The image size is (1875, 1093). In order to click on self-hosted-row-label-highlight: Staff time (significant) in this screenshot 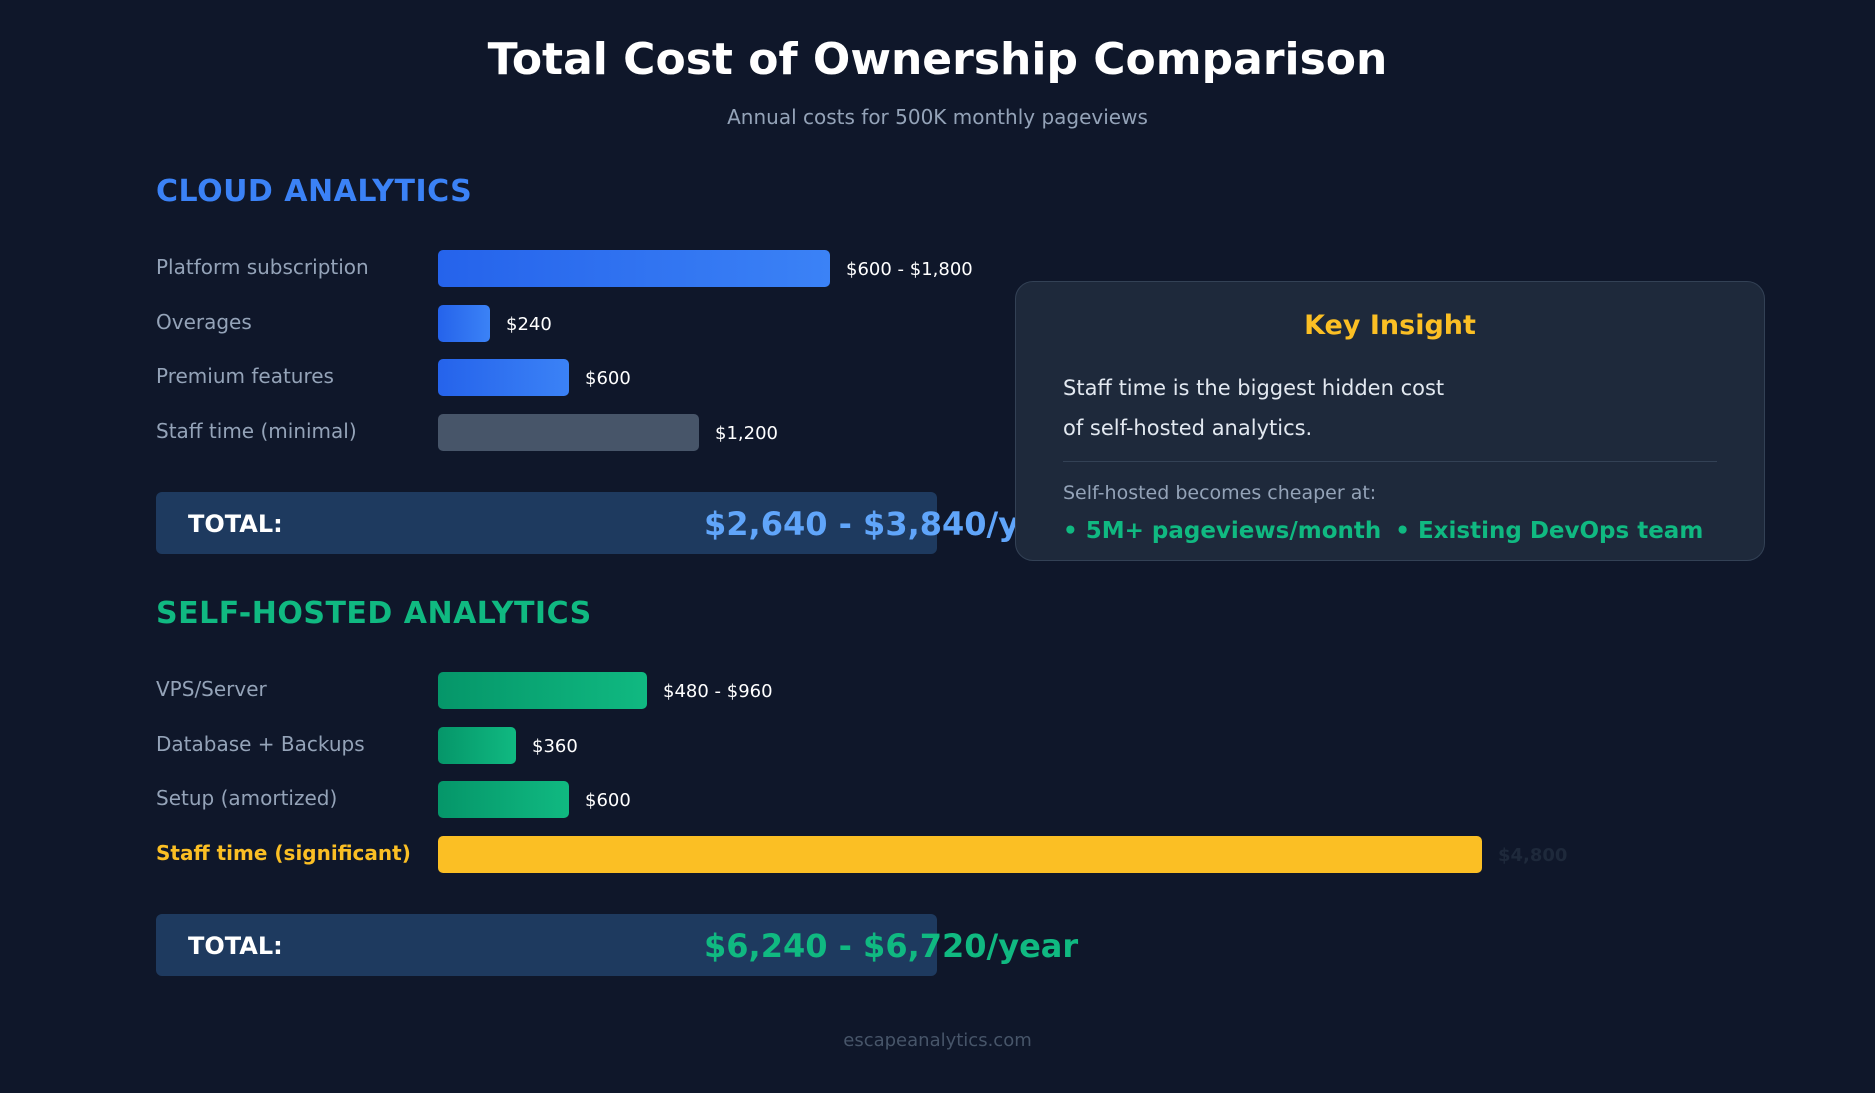, I will do `click(283, 853)`.